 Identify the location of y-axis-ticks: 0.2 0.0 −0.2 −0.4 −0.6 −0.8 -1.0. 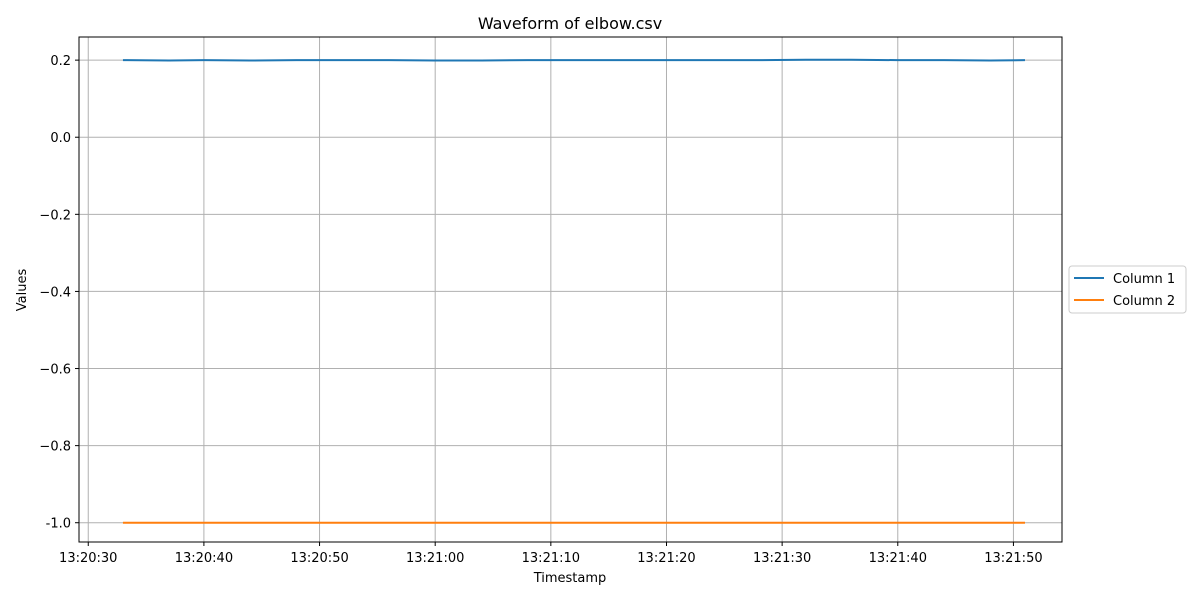
(59, 293).